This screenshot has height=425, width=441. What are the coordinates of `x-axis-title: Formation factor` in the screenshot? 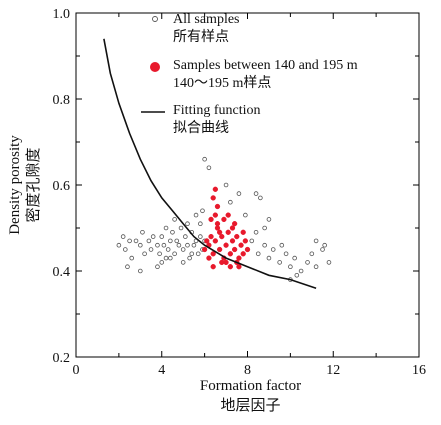 It's located at (250, 386).